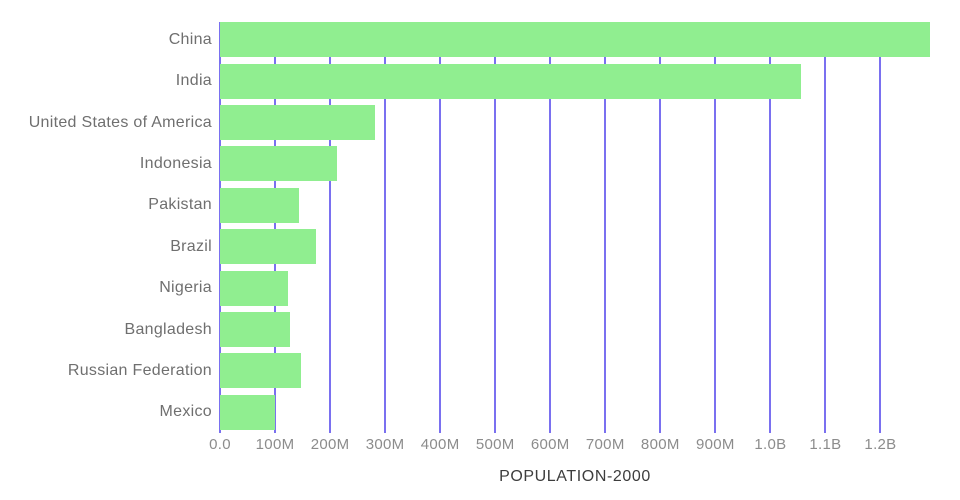 This screenshot has height=500, width=960. What do you see at coordinates (139, 370) in the screenshot?
I see `category-label: Russian Federation` at bounding box center [139, 370].